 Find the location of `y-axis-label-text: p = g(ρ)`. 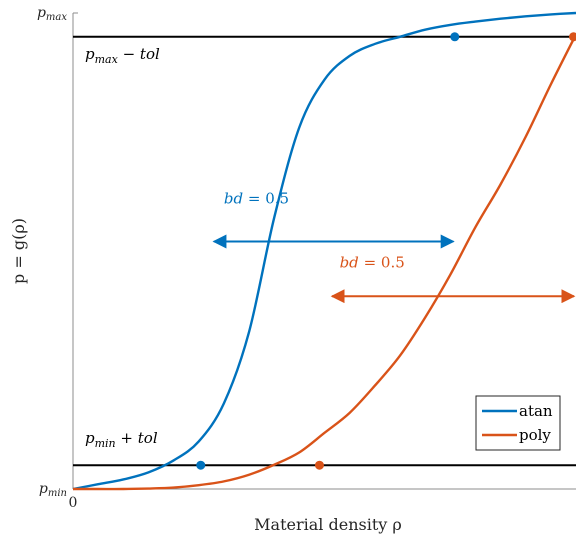

y-axis-label-text: p = g(ρ) is located at coordinates (18, 251).